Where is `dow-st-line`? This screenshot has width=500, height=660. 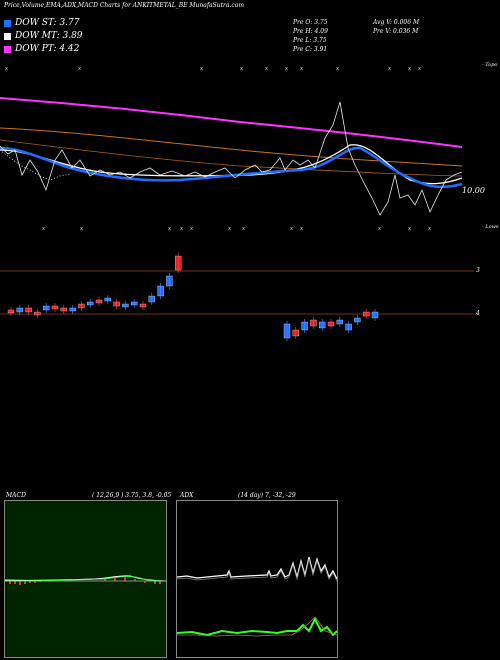
dow-st-line is located at coordinates (231, 167).